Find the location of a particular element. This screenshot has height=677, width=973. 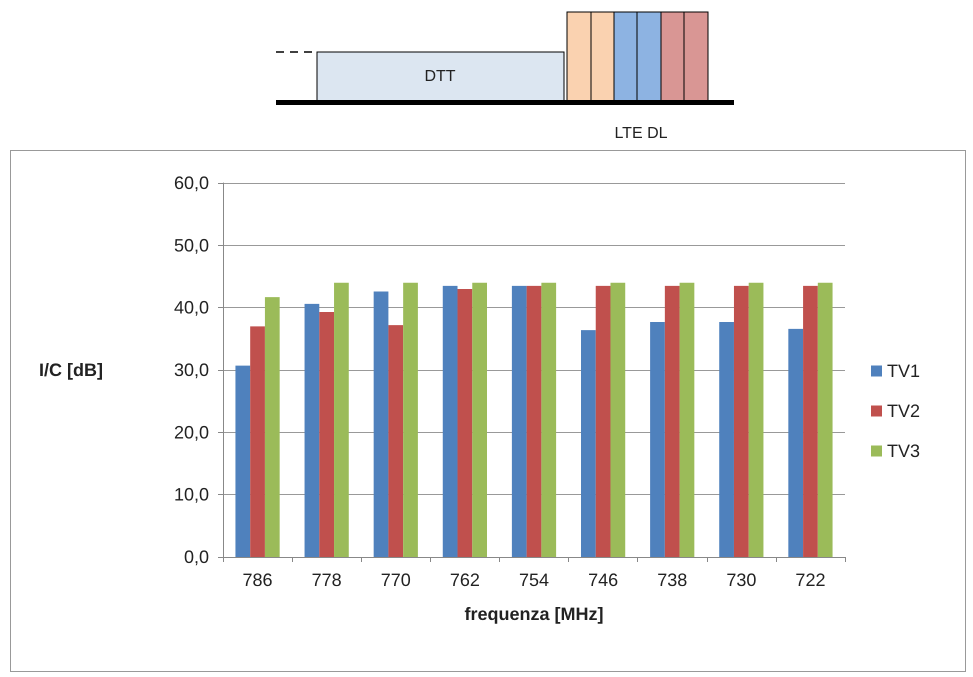

text: DTT is located at coordinates (440, 76).